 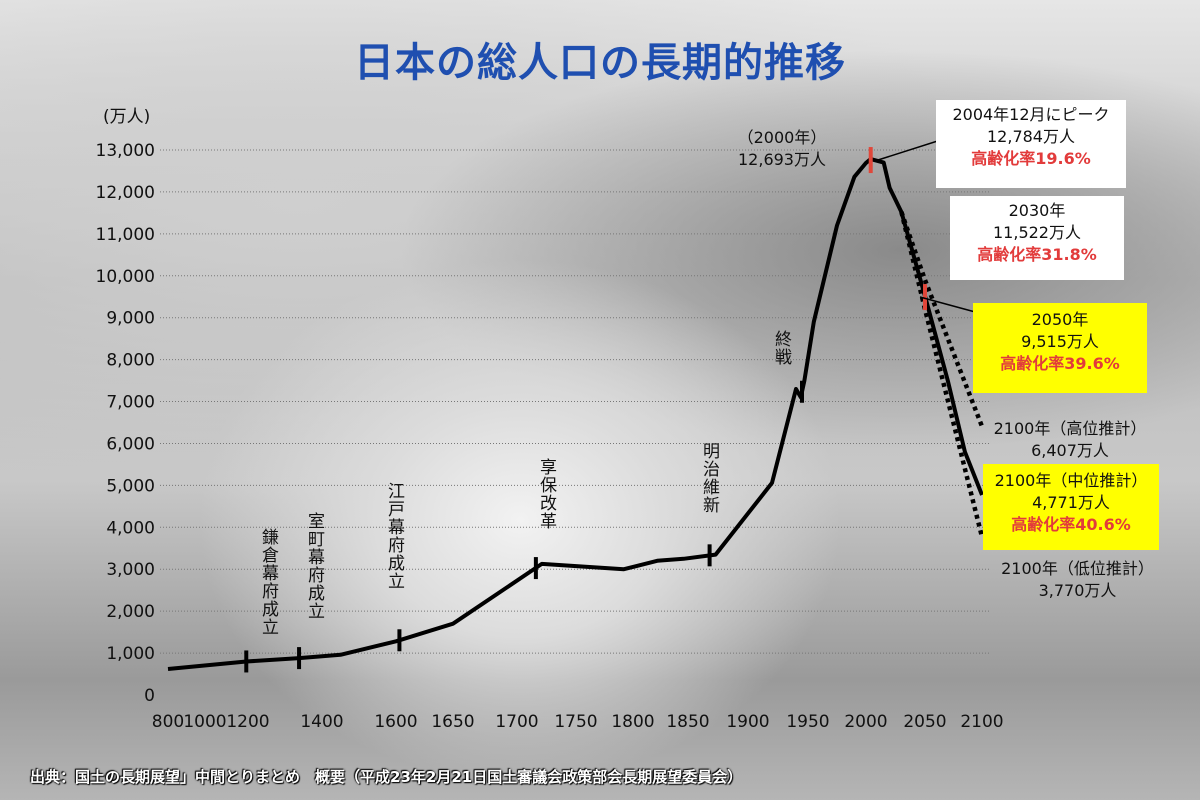 I want to click on x-tick-label: 1850, so click(x=687, y=722).